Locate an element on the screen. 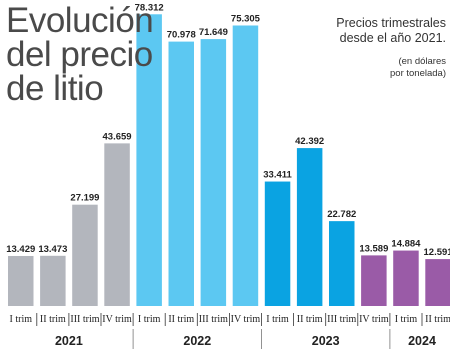 This screenshot has width=450, height=356. data-label-2022-3: 71.649 is located at coordinates (213, 32).